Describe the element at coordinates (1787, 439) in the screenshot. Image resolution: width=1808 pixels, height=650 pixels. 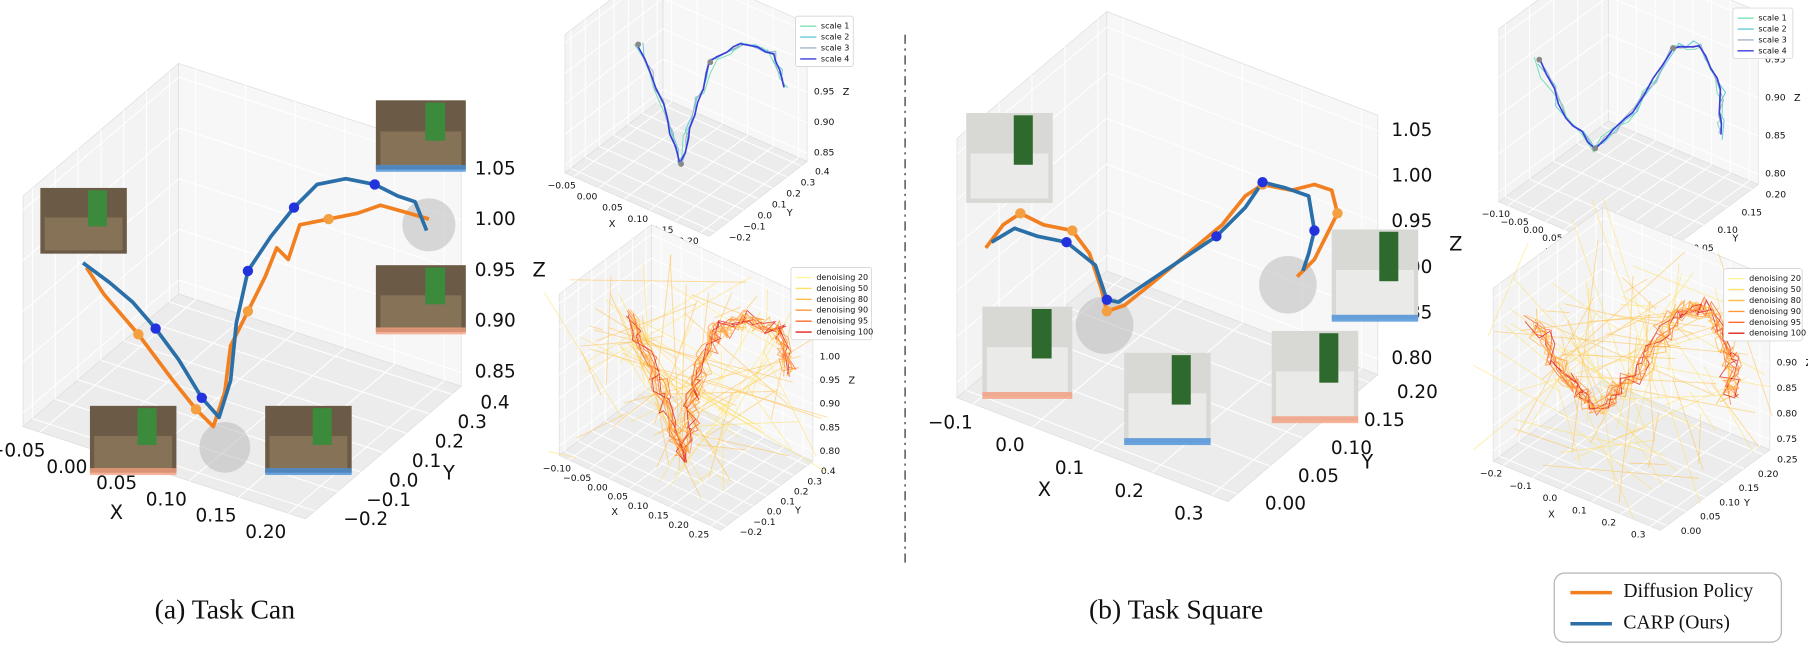
I see `z-tick-label: 0.75` at that location.